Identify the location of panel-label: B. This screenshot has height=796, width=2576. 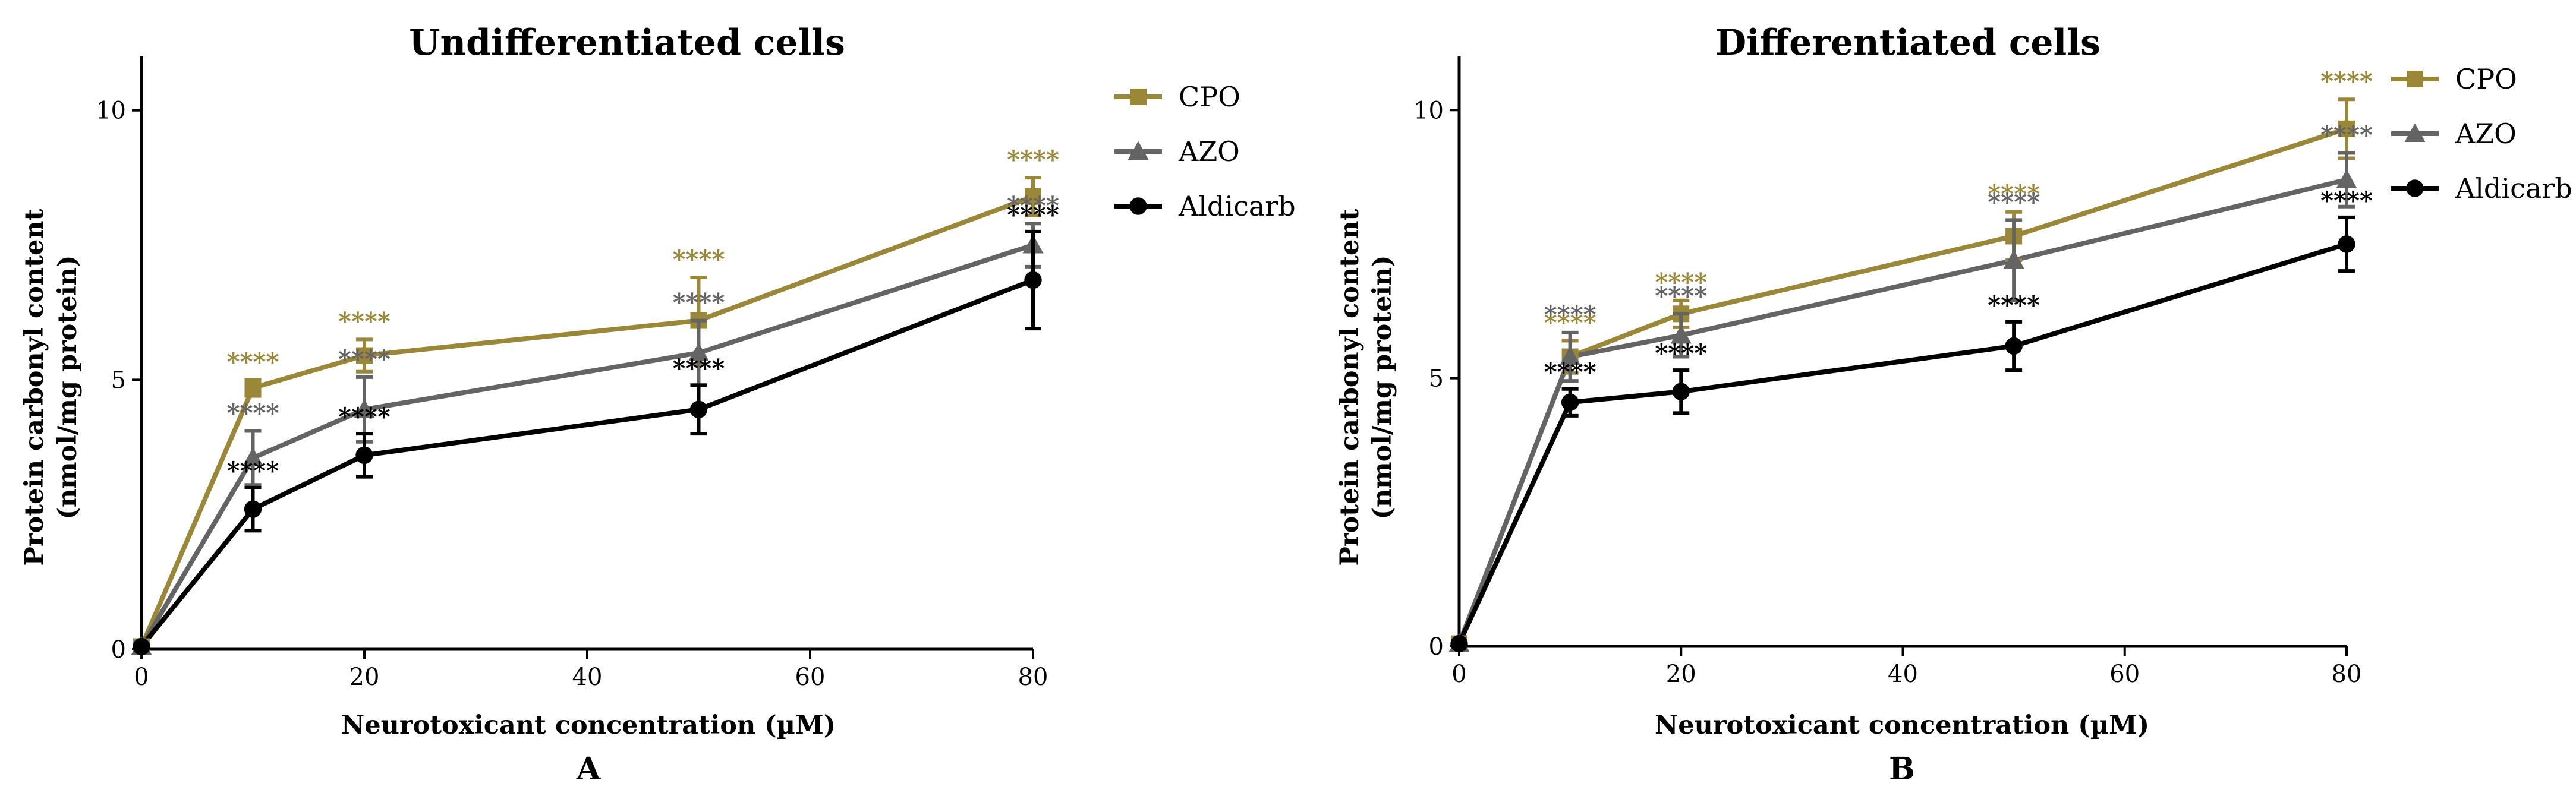
(1902, 769).